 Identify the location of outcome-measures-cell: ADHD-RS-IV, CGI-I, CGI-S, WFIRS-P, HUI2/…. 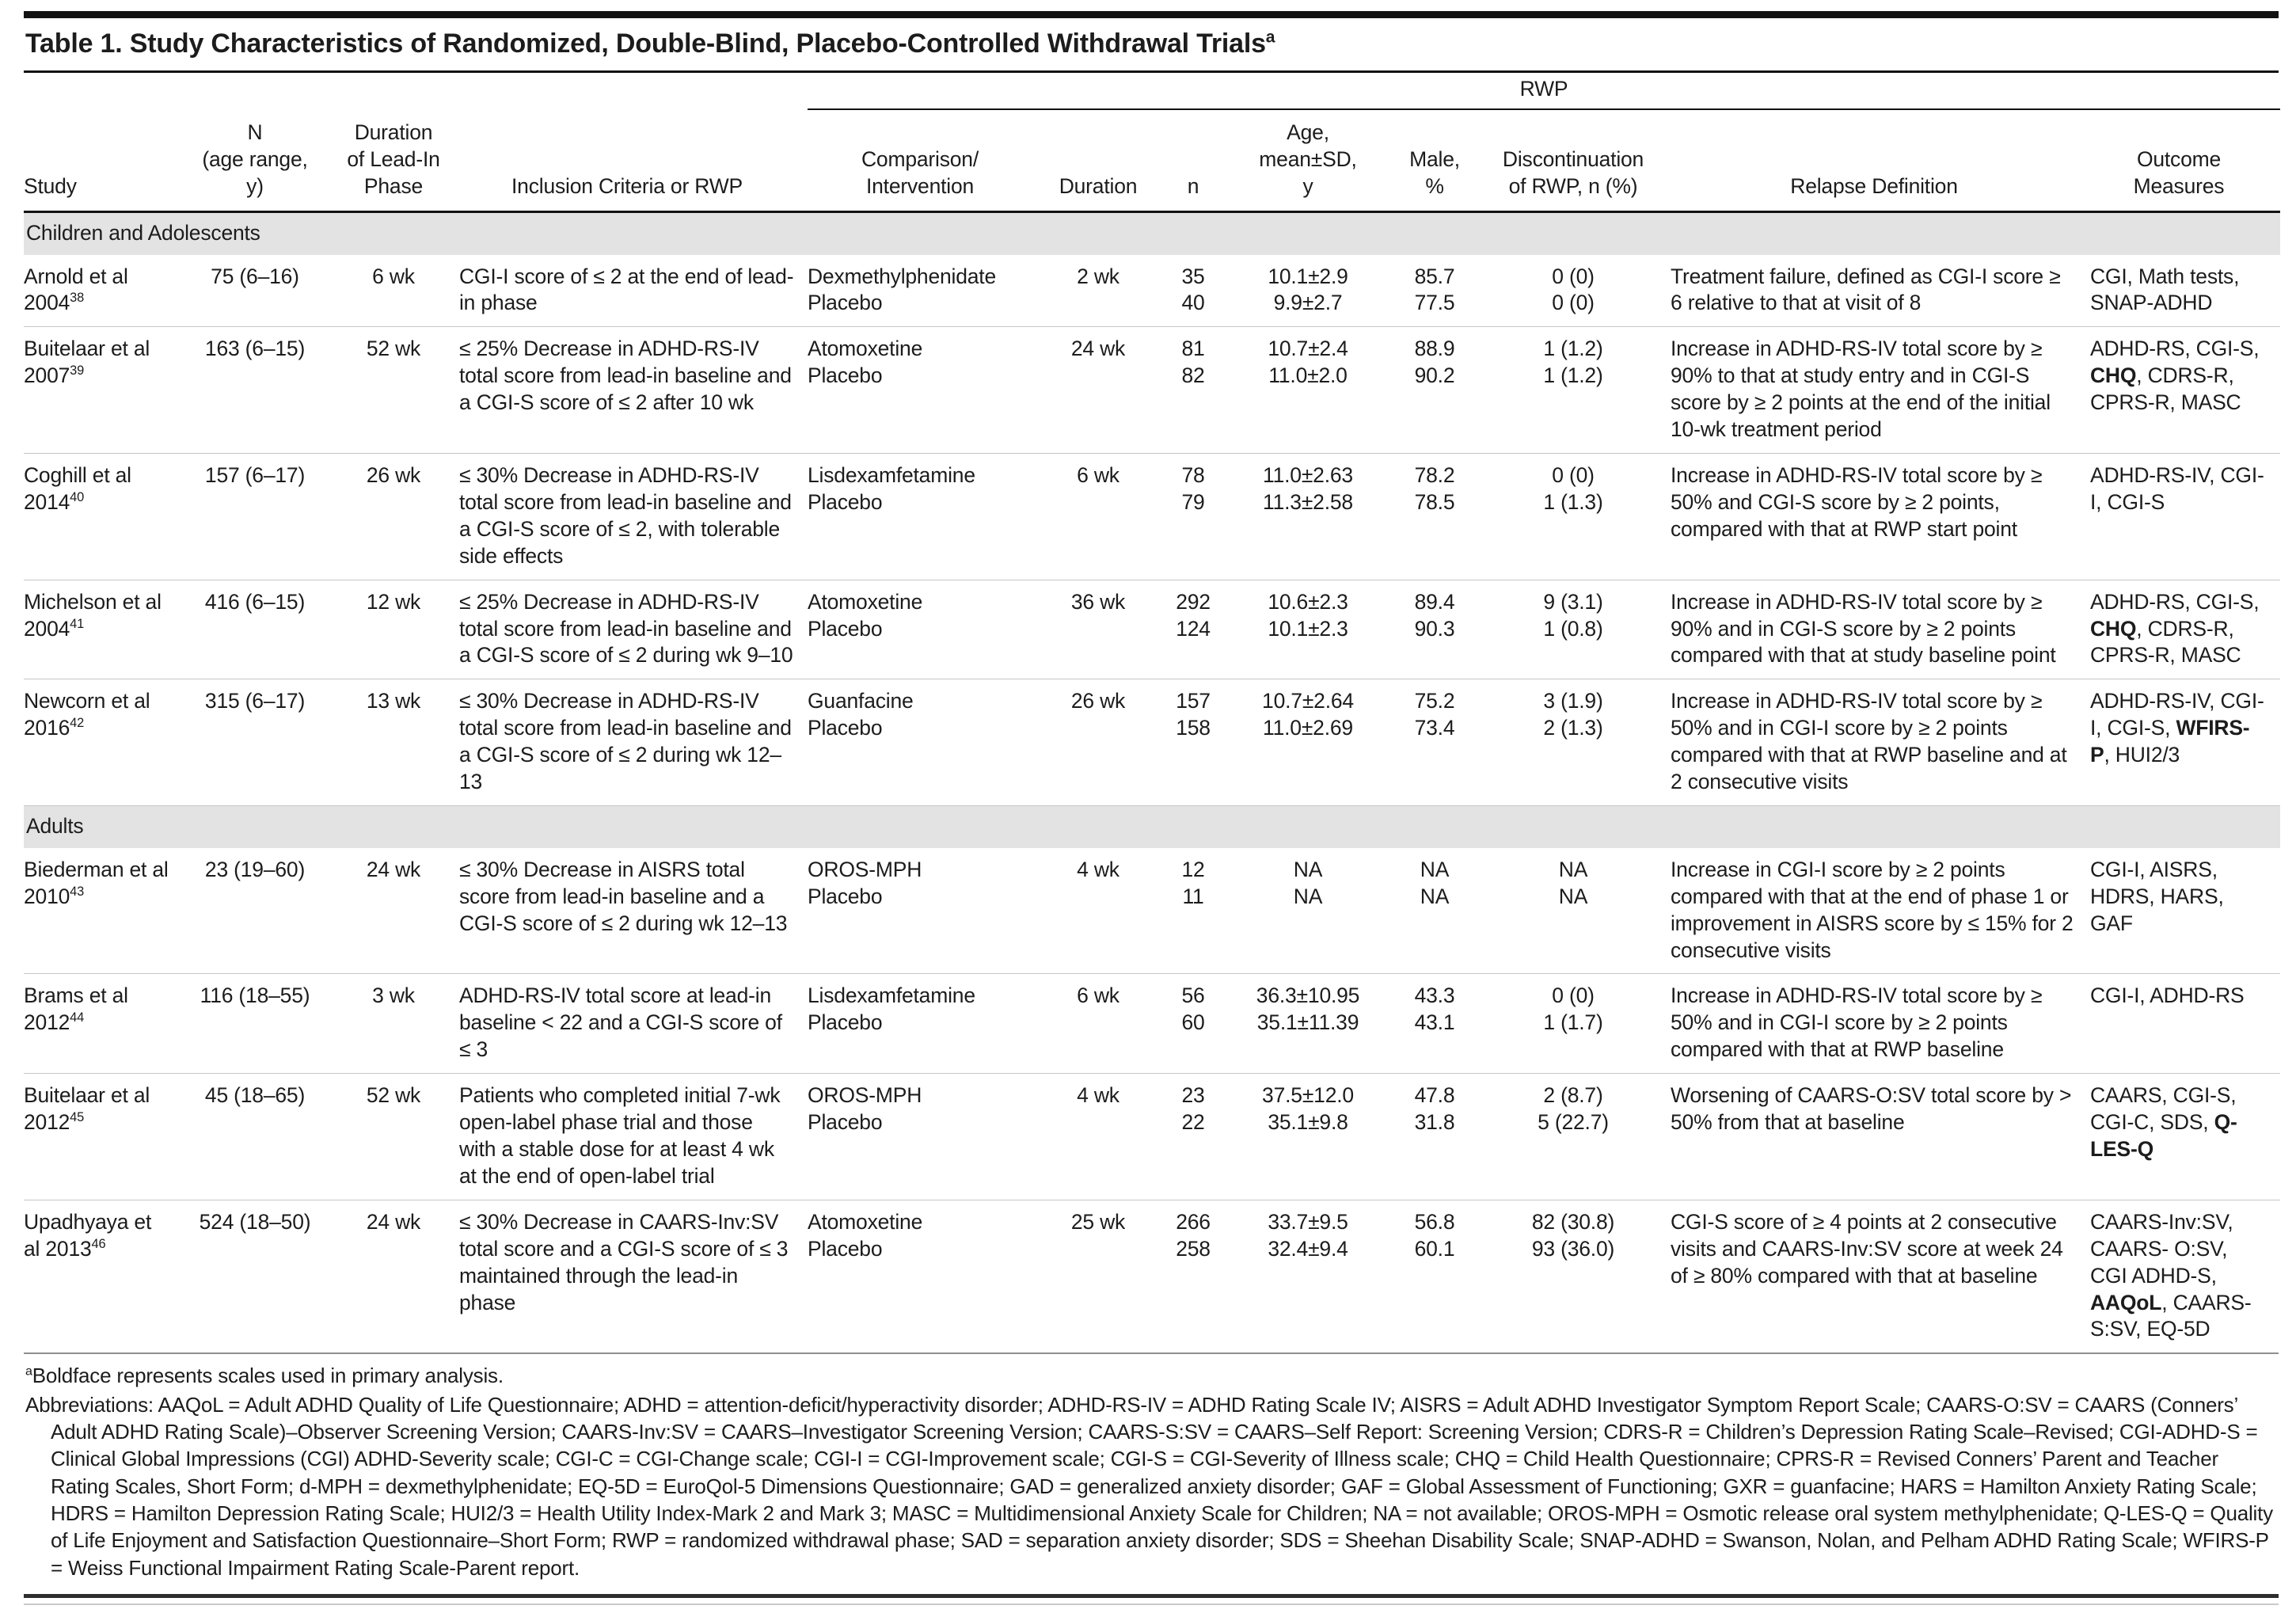
(2185, 742).